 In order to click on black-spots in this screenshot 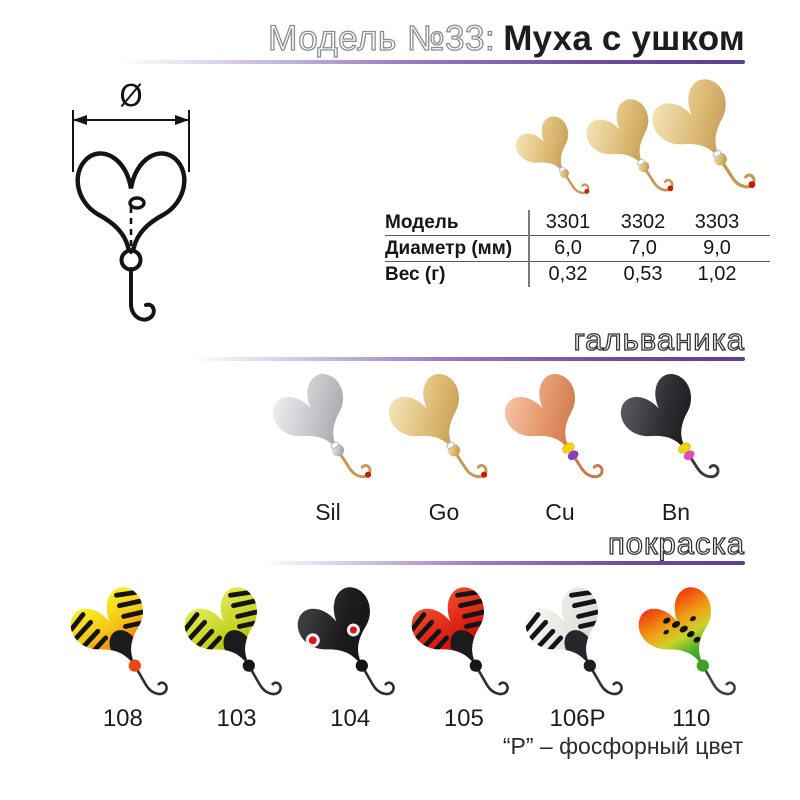, I will do `click(682, 629)`.